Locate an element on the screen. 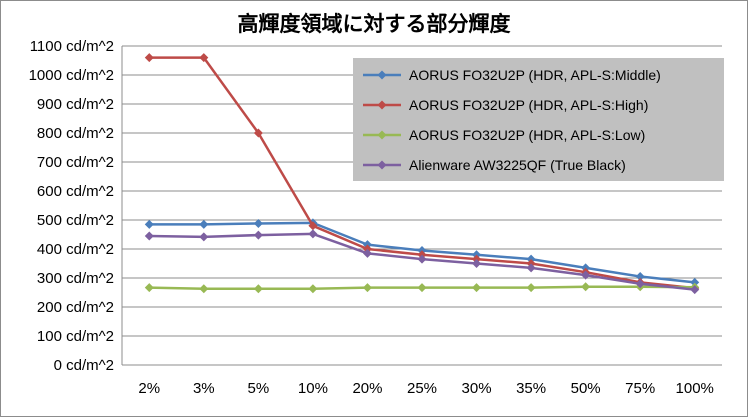  legend-label: AORUS FO32U2P (HDR, APL-S:Low) is located at coordinates (527, 135).